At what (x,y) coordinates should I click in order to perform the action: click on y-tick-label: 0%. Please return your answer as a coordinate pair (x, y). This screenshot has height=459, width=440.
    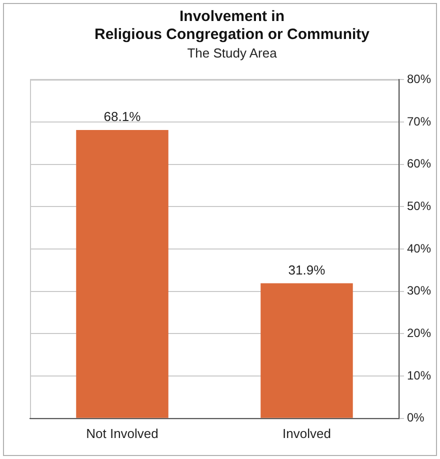
    Looking at the image, I should click on (415, 417).